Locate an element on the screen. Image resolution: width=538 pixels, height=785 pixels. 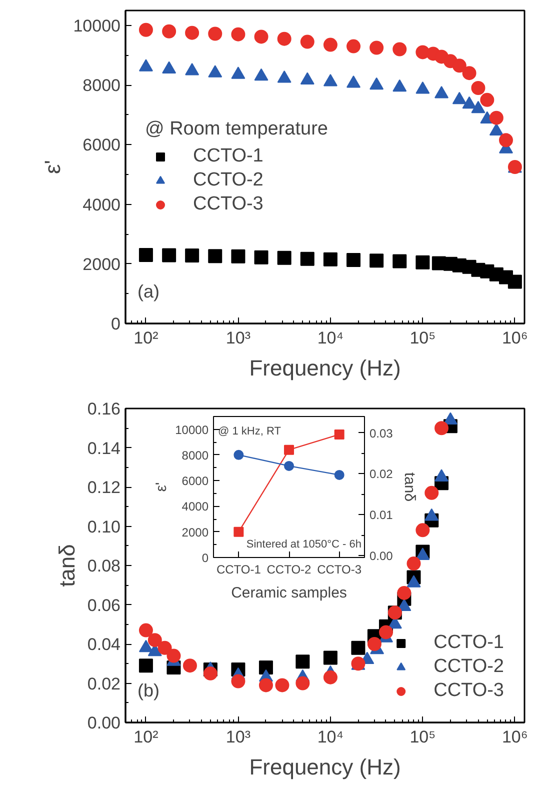
y-tick-label: 0.04 is located at coordinates (104, 644).